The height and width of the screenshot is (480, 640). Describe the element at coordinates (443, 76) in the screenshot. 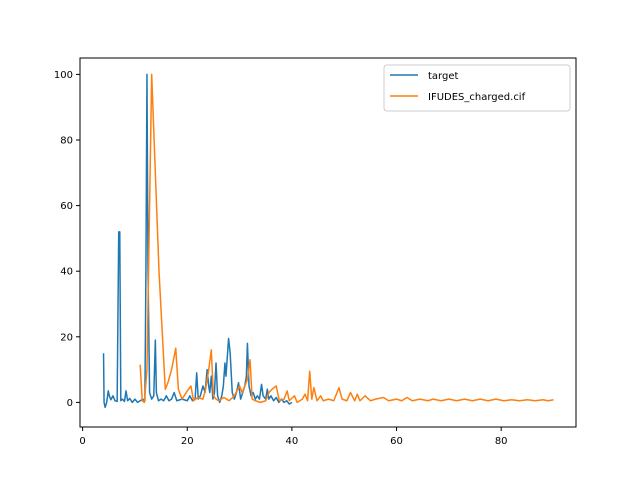

I see `legend-label: target` at that location.